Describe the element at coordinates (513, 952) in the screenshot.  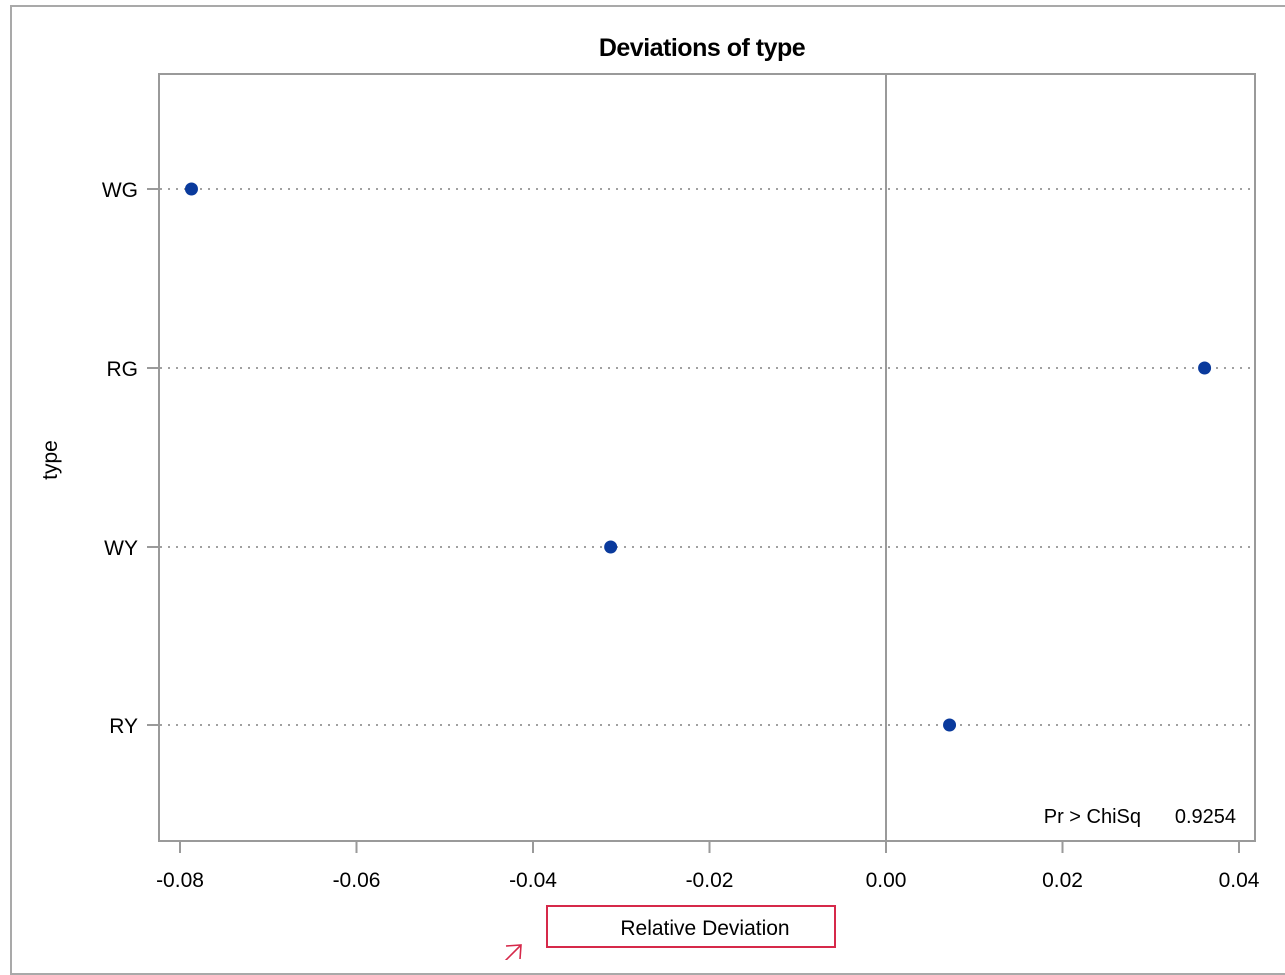
I see `pointer-arrow-icon` at that location.